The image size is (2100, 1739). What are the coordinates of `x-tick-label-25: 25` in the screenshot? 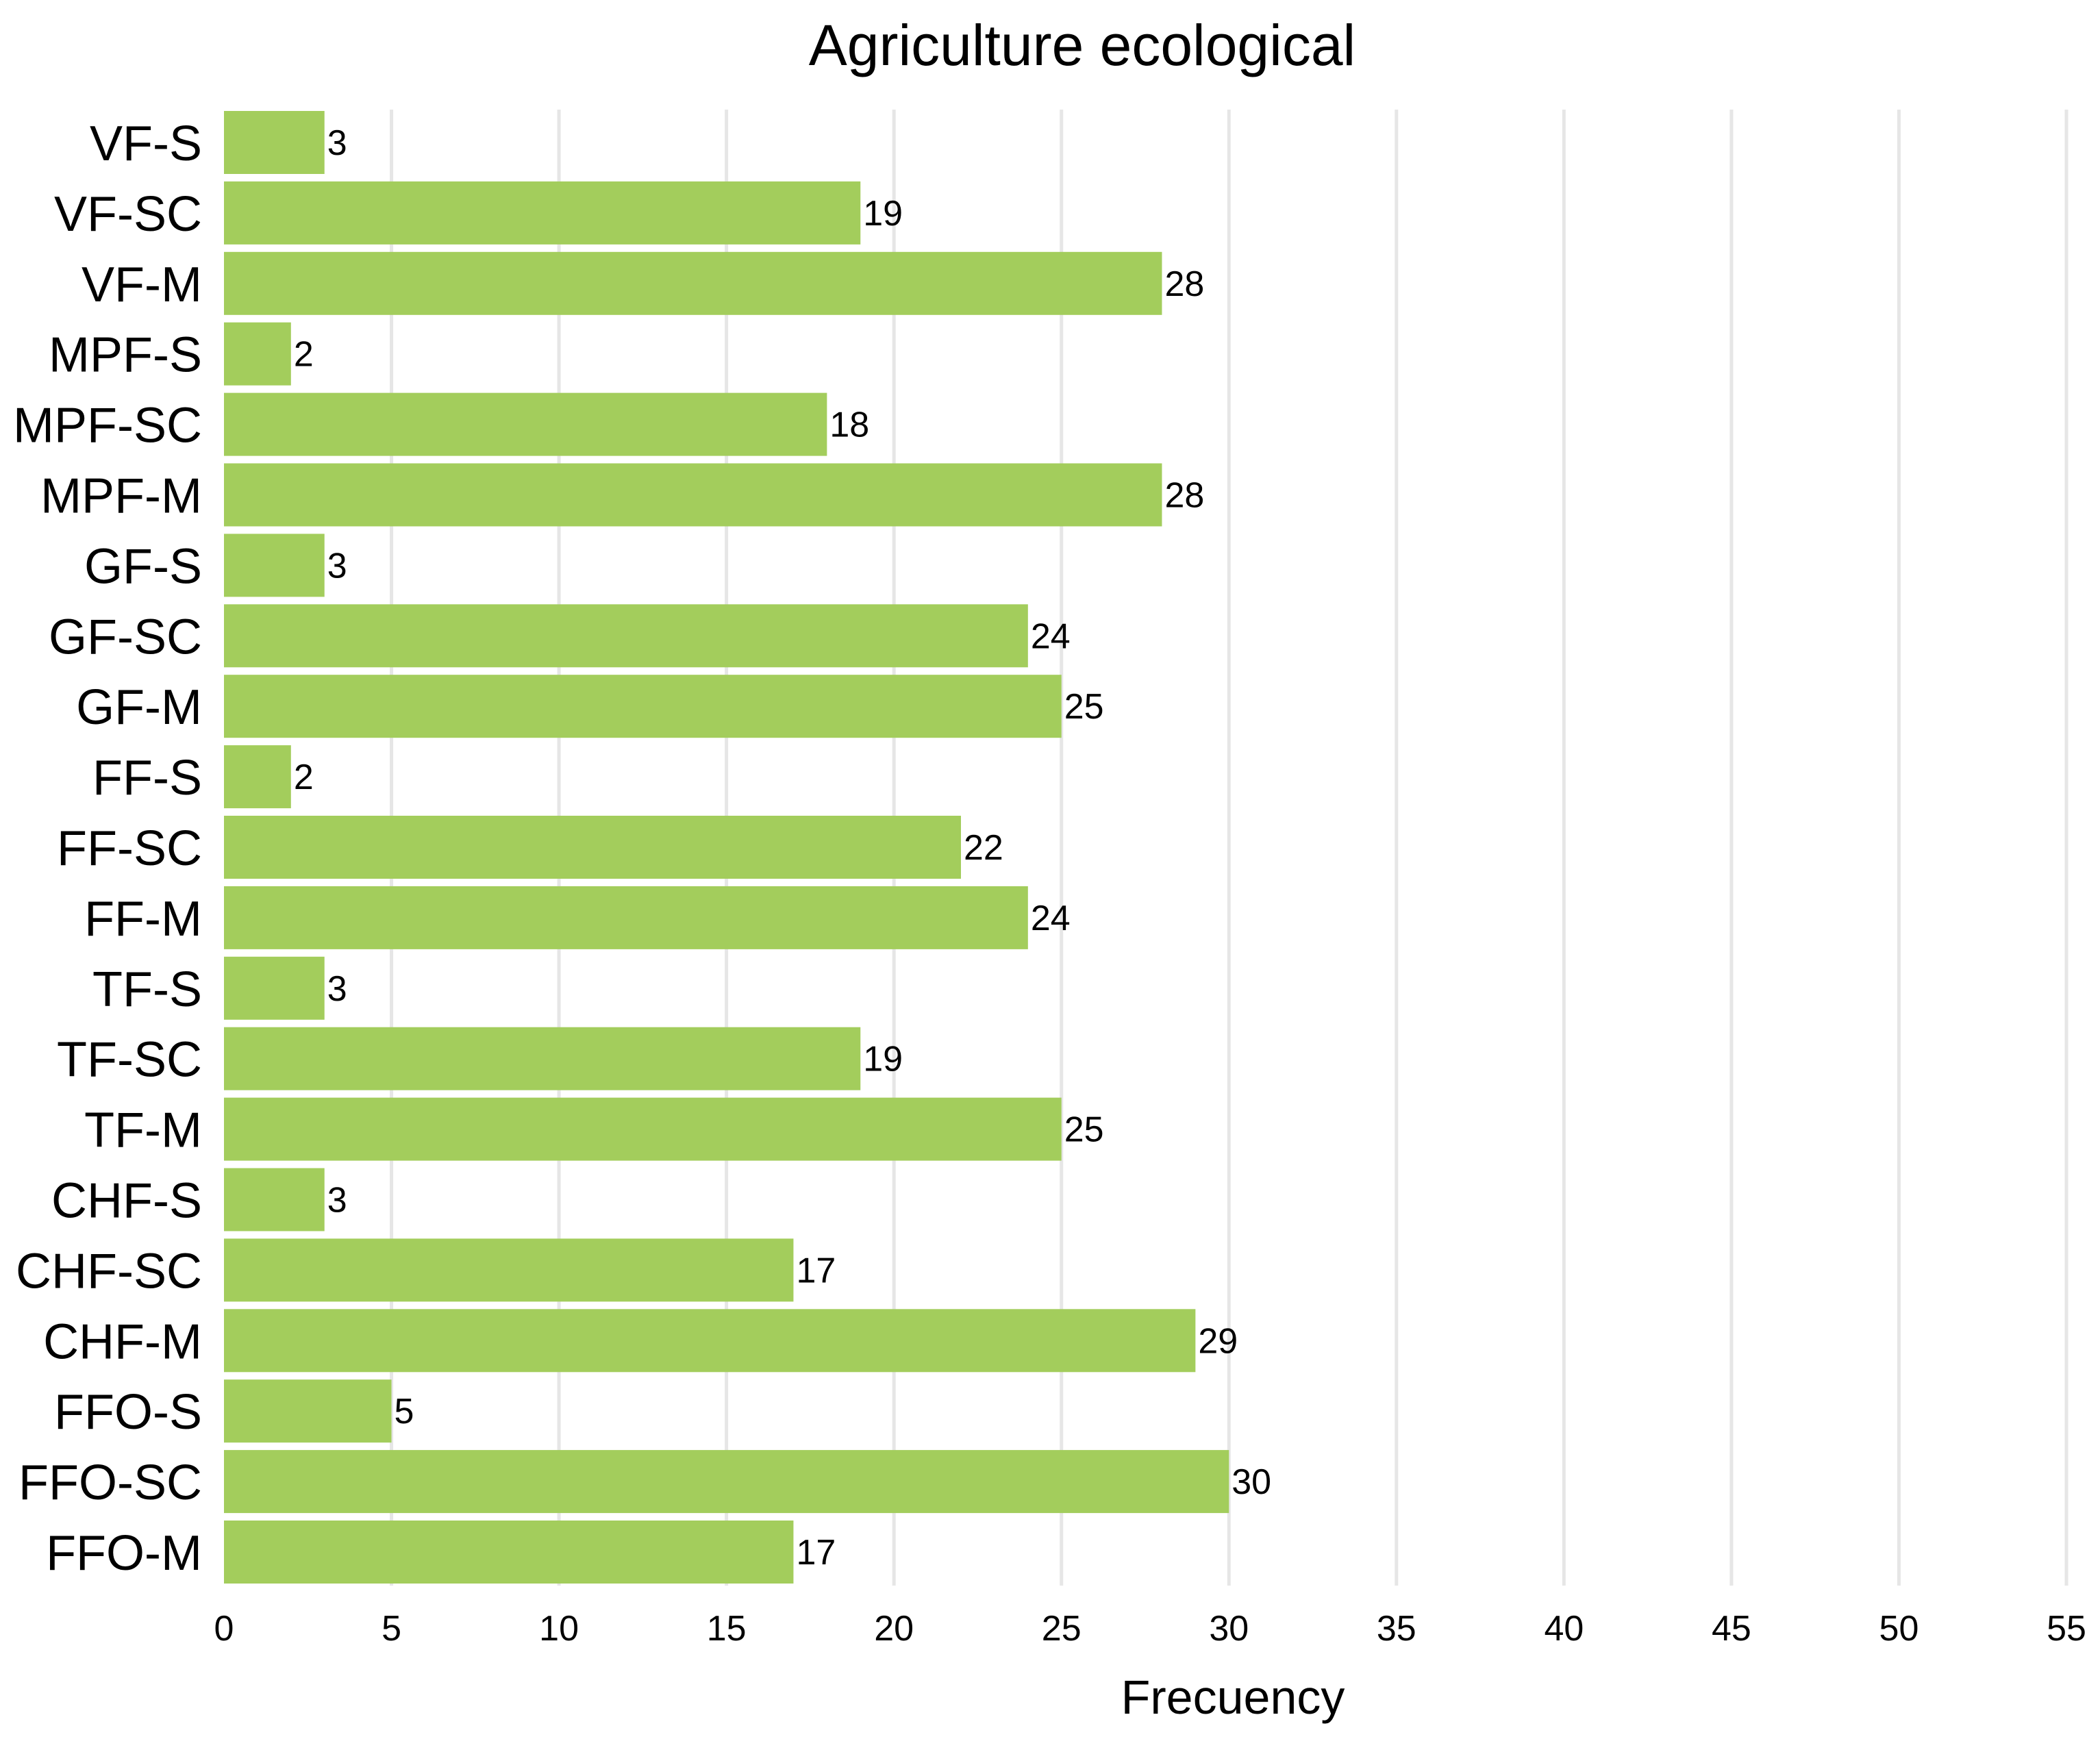 It's located at (1062, 1629).